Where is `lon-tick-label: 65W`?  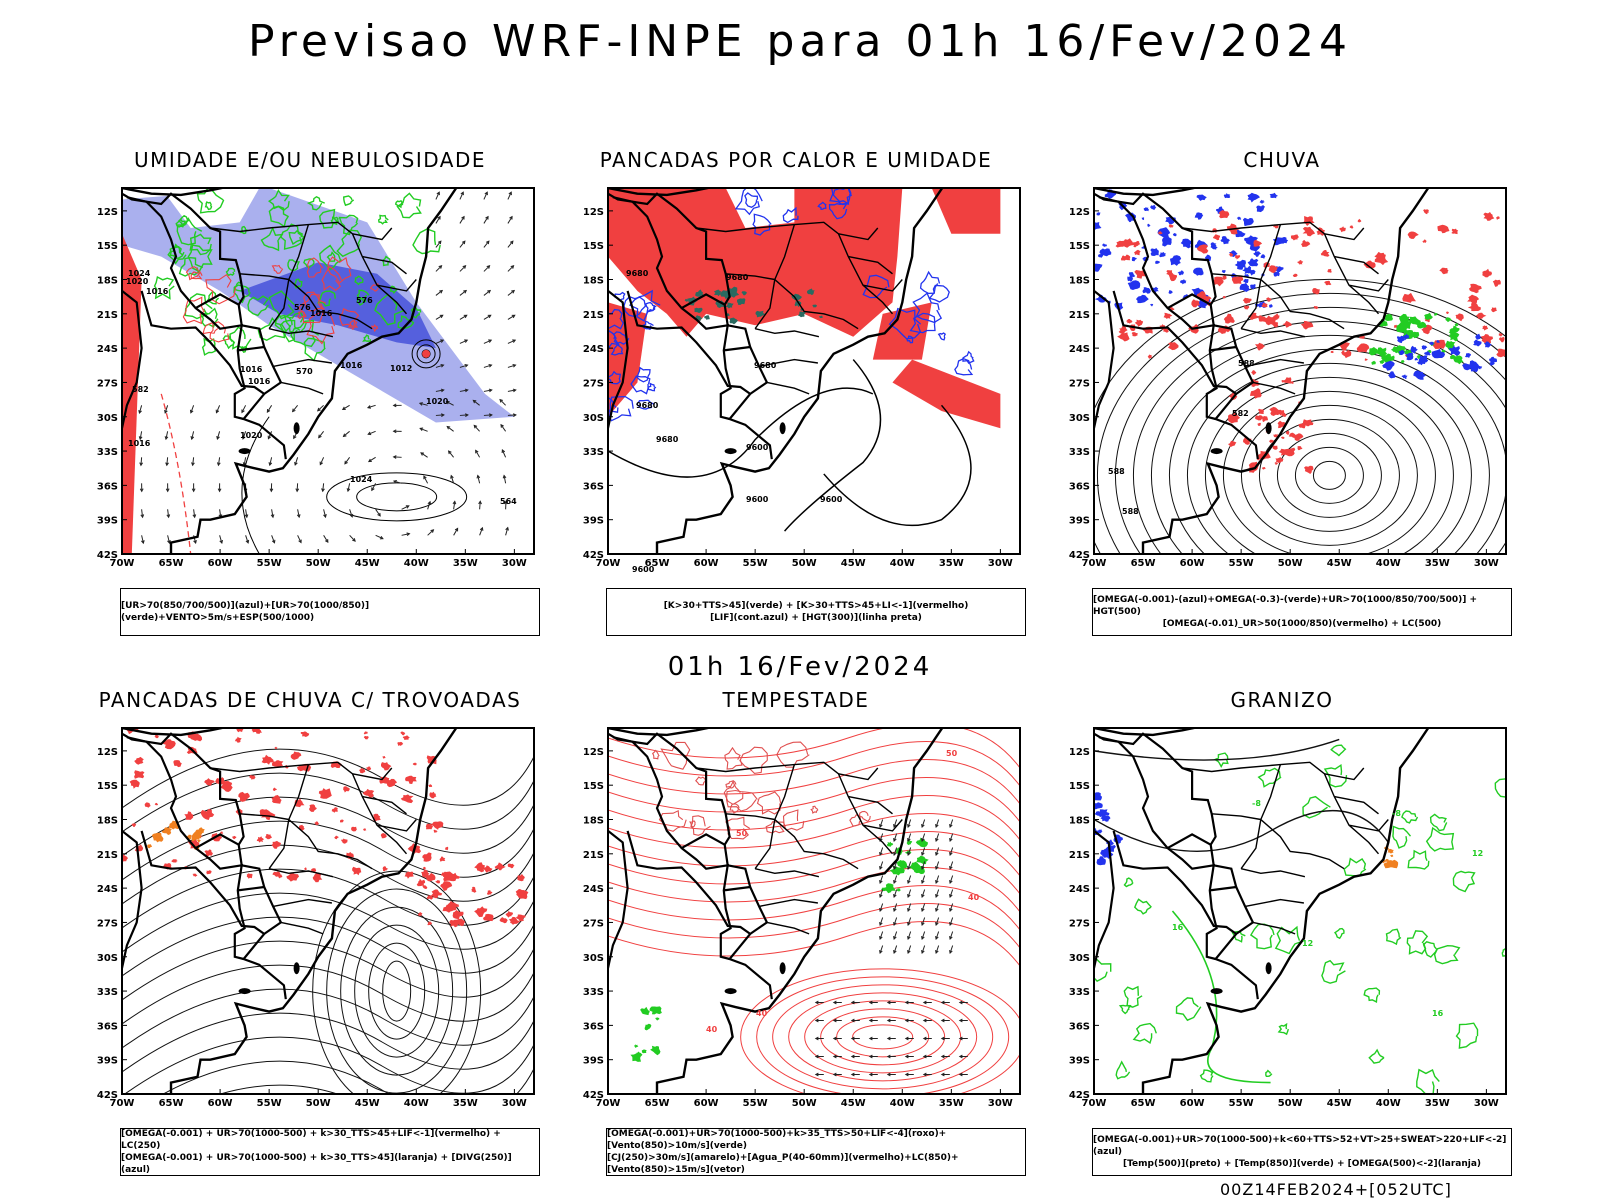
lon-tick-label: 65W is located at coordinates (657, 1103).